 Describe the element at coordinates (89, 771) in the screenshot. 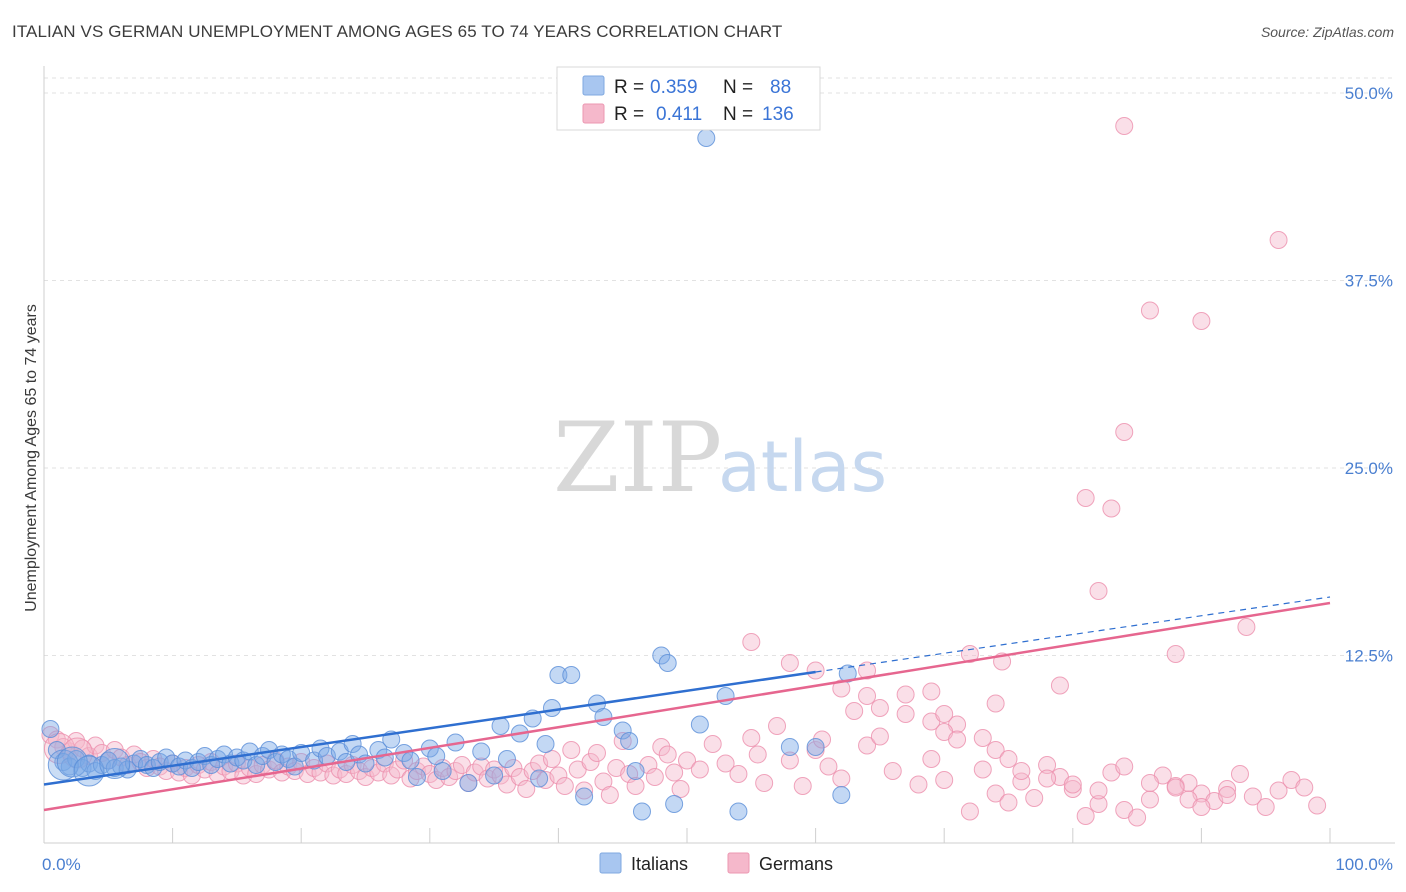

I see `italians-point-large` at that location.